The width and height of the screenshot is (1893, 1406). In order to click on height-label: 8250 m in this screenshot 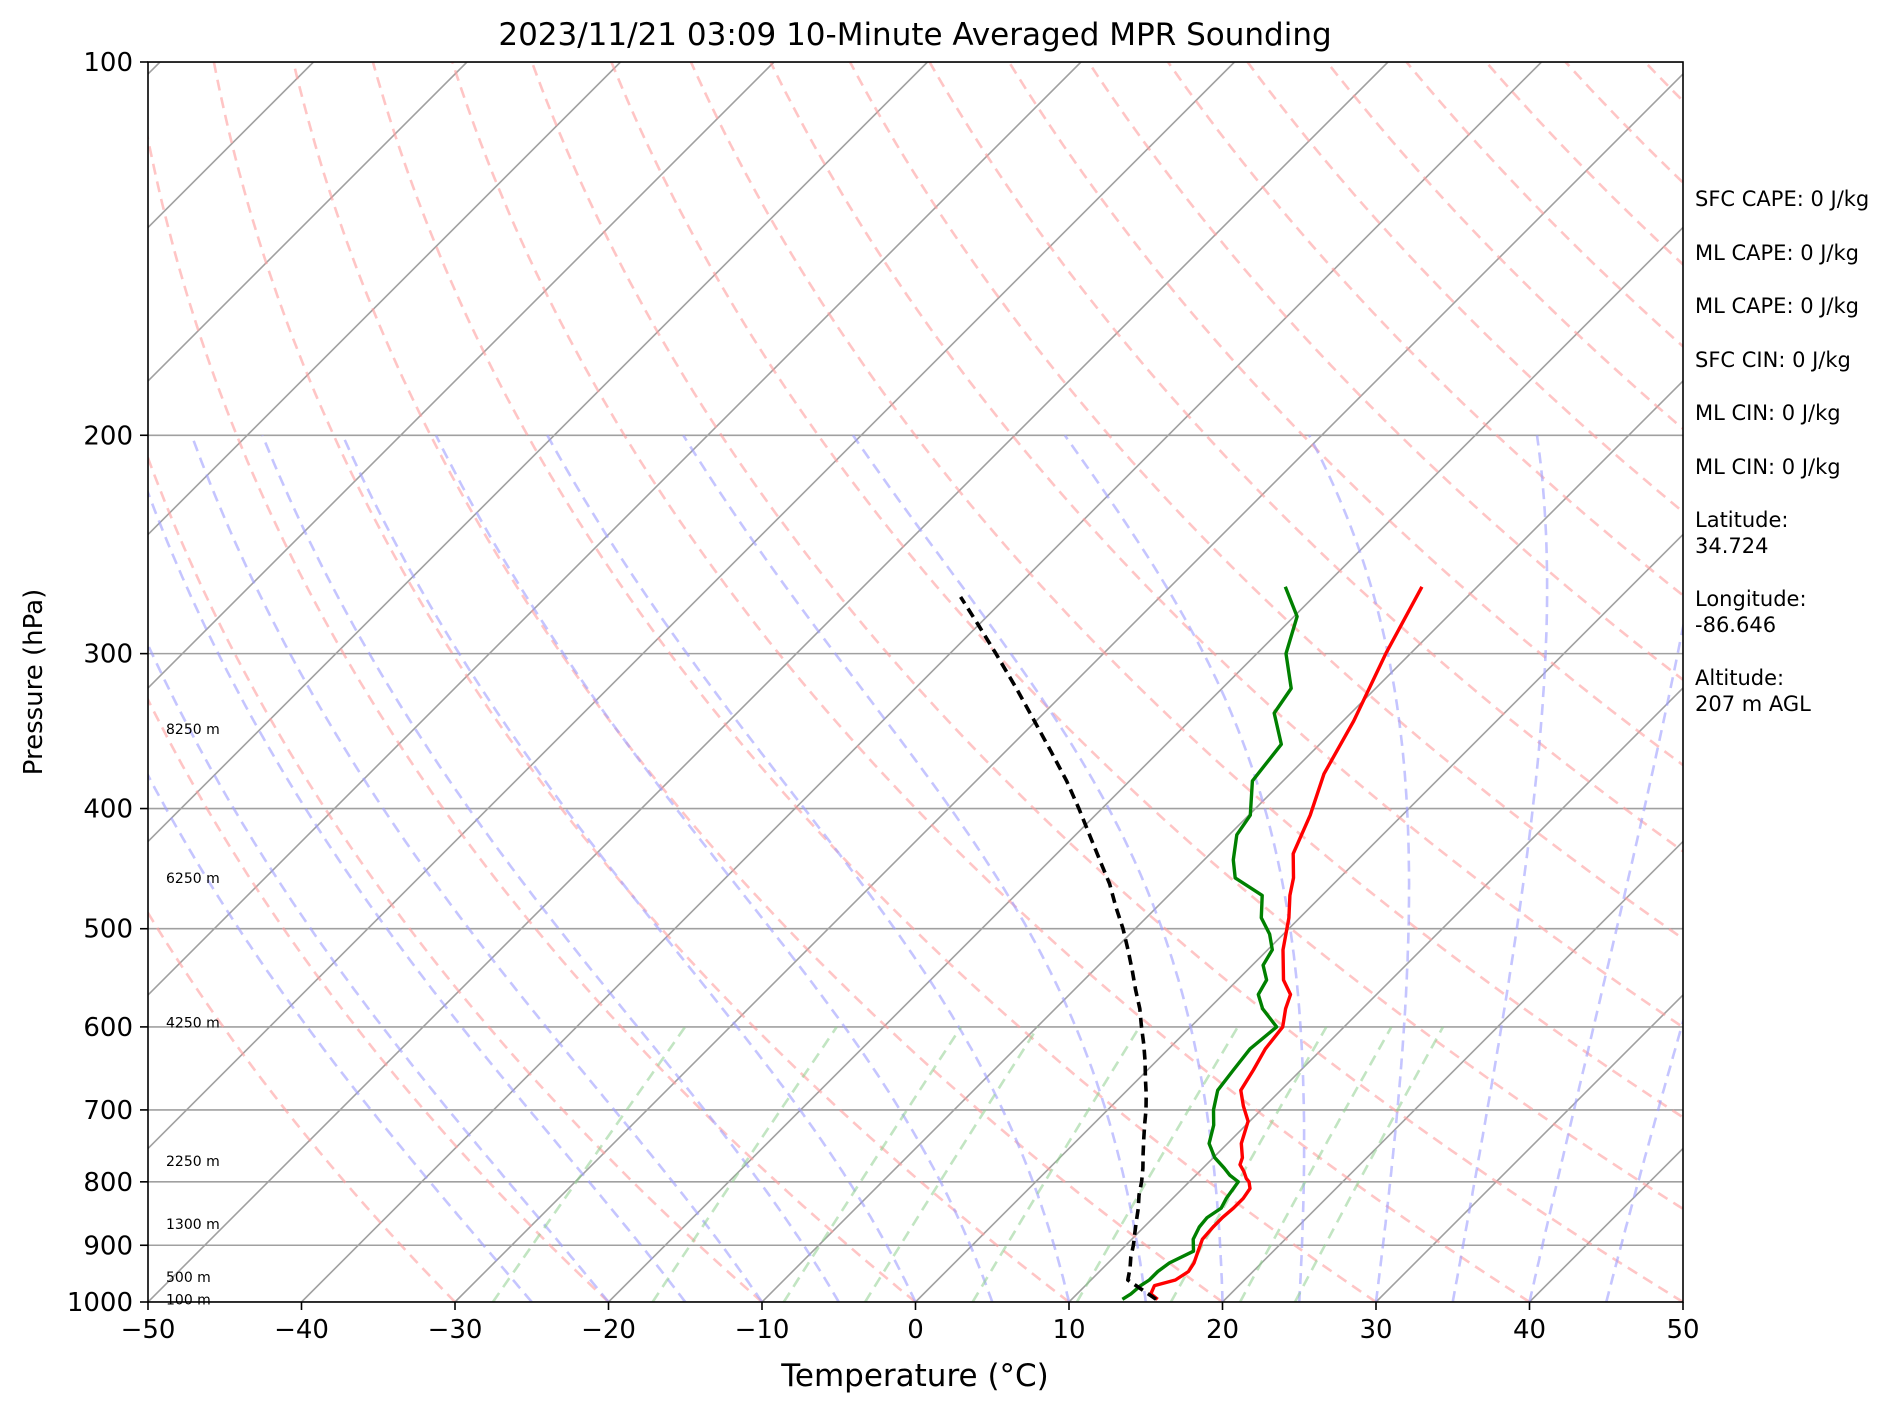, I will do `click(193, 730)`.